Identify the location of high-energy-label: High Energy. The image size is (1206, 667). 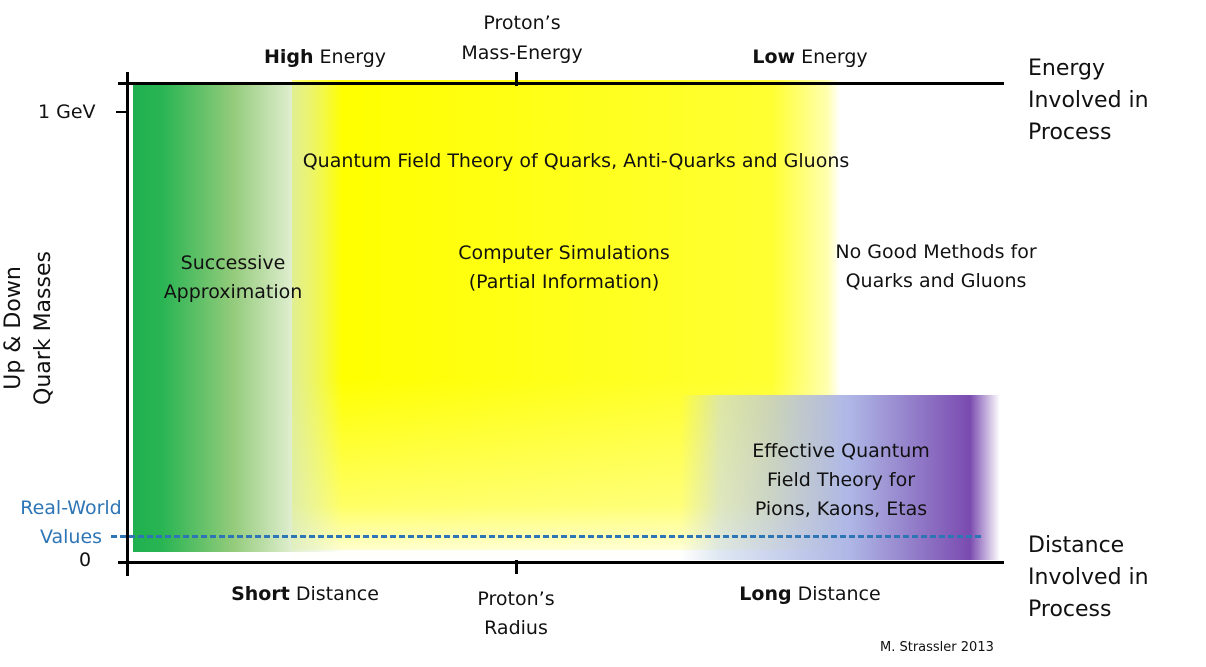
(325, 57).